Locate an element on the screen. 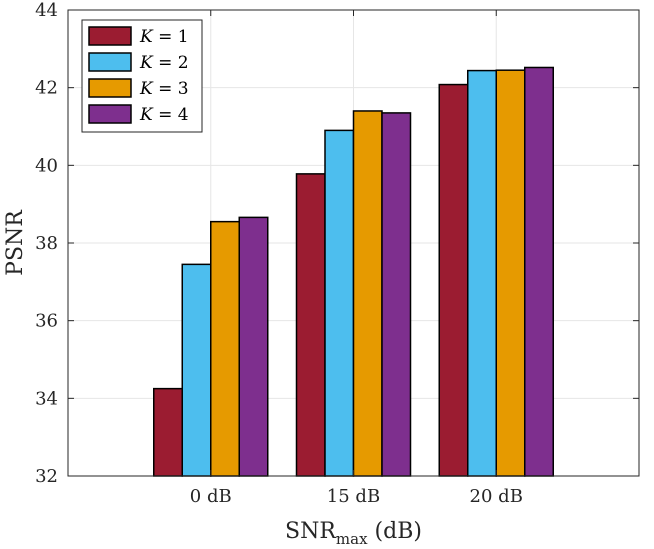  x-tick-label: 20 dB is located at coordinates (496, 496).